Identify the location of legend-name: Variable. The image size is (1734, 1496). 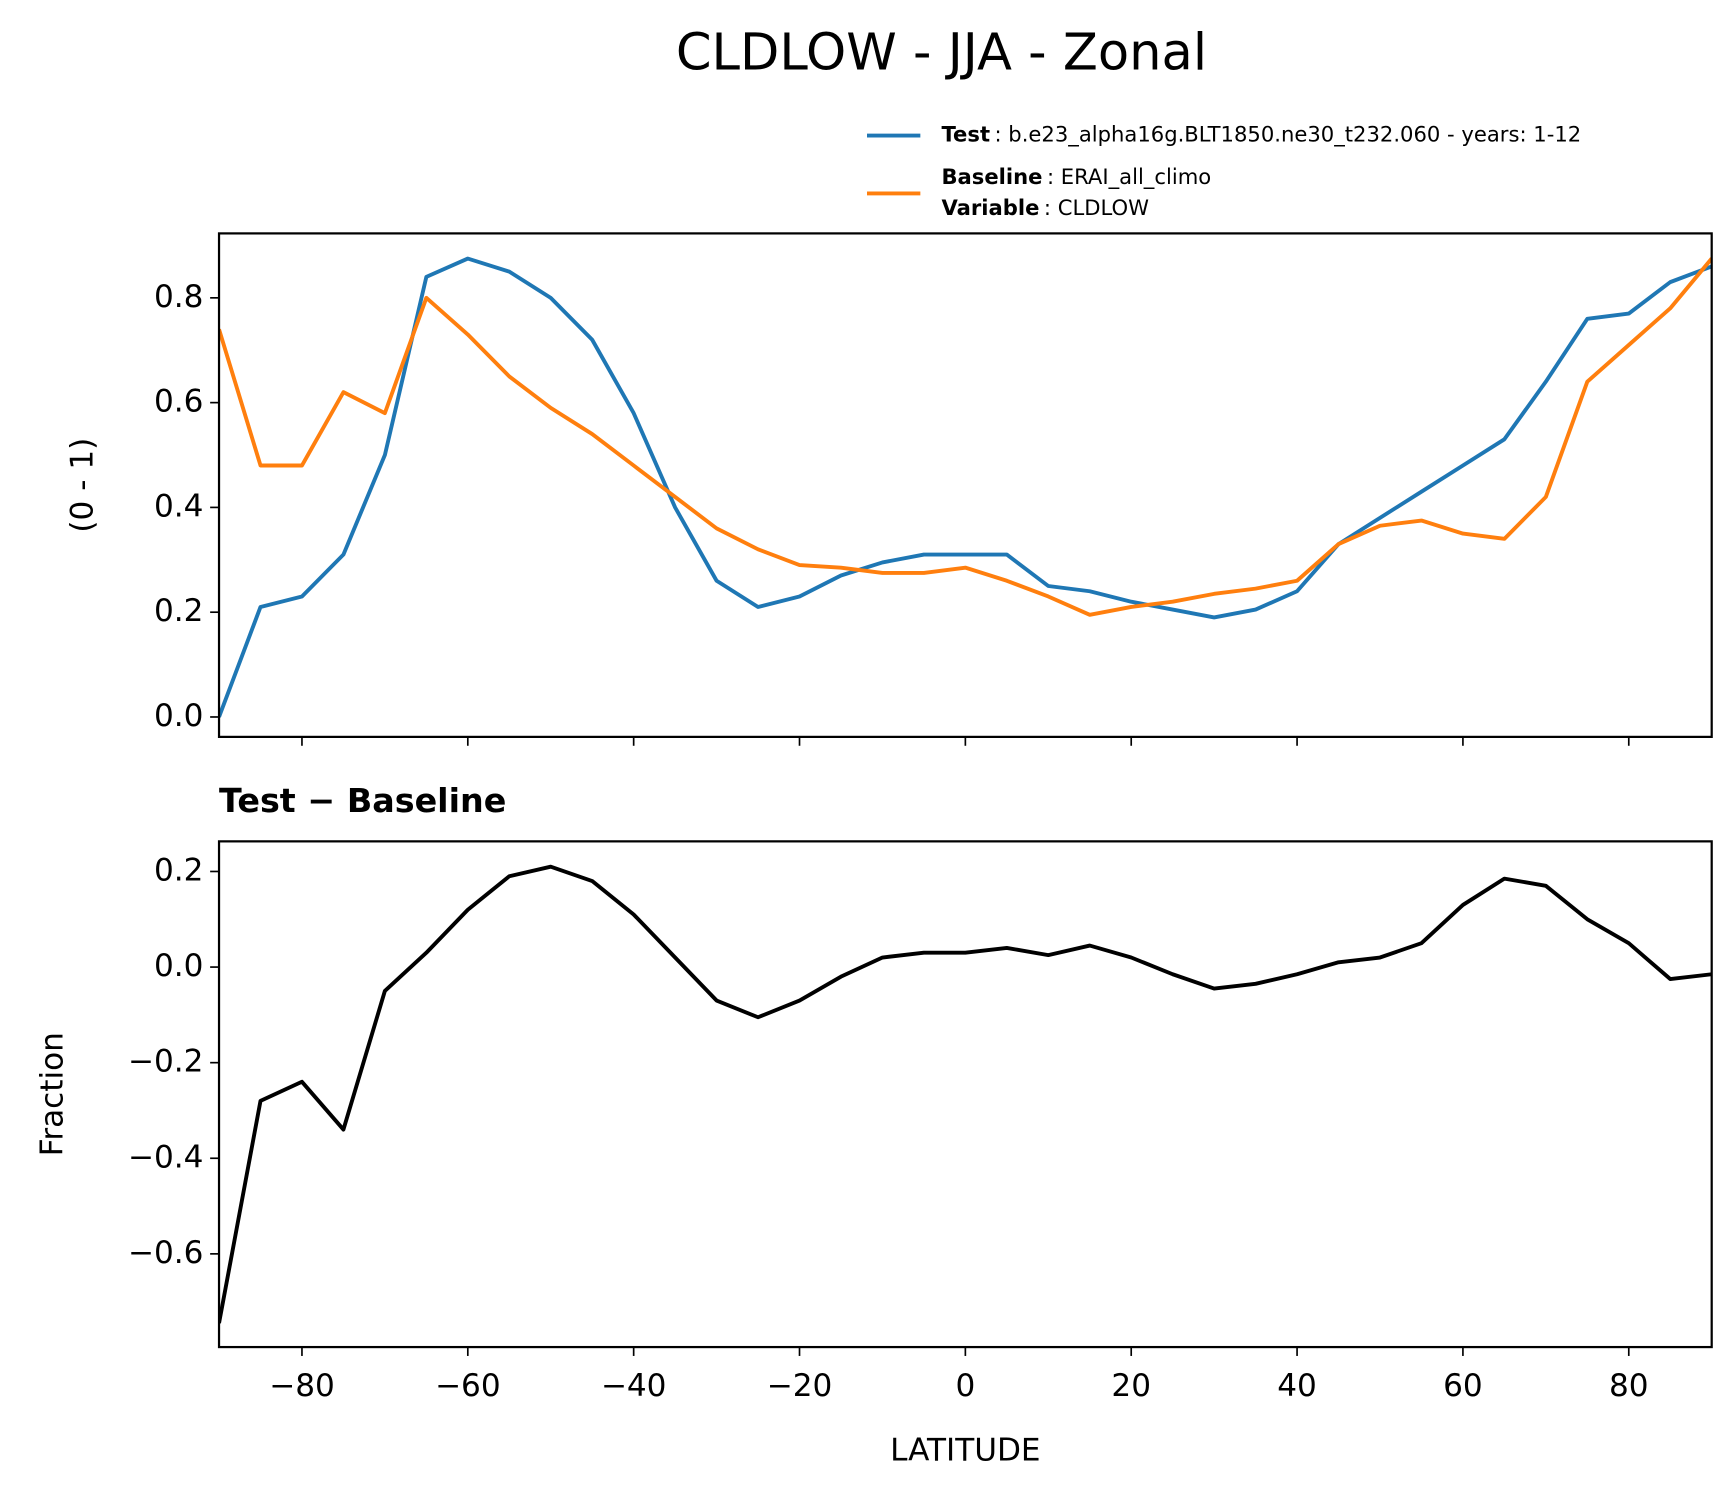
(990, 207).